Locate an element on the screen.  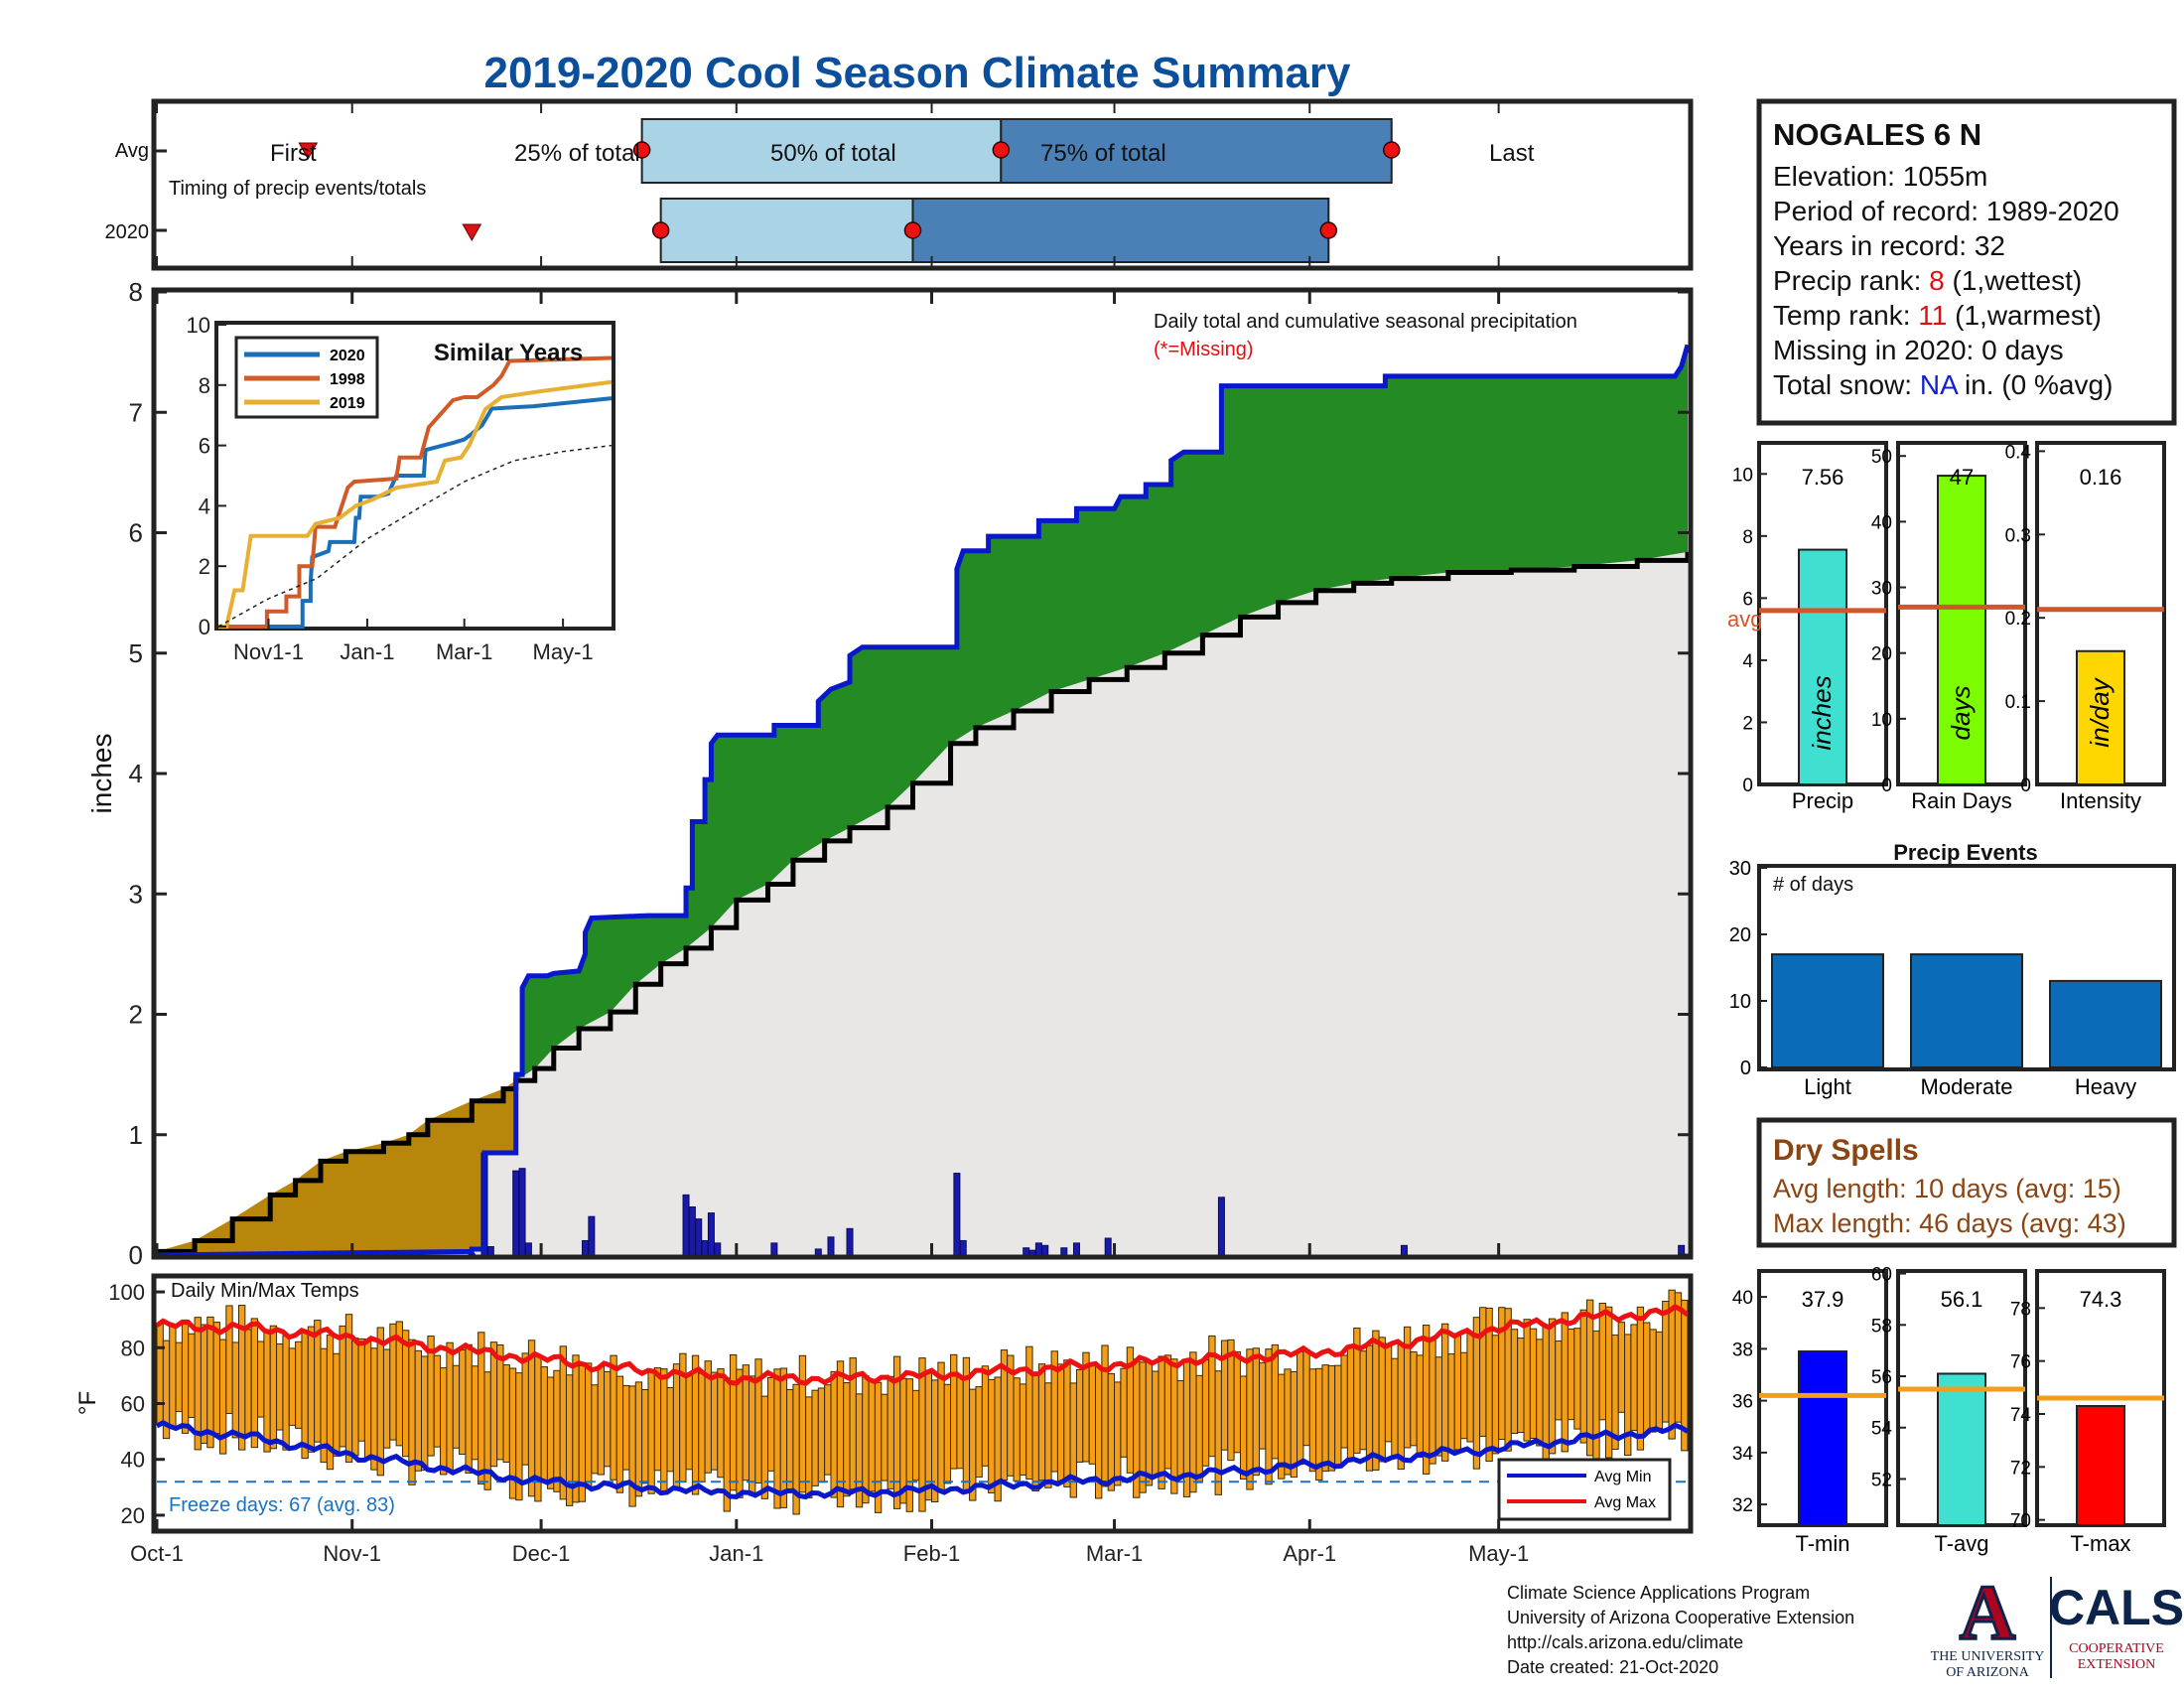
precip-ytick-label: 5 is located at coordinates (136, 653).